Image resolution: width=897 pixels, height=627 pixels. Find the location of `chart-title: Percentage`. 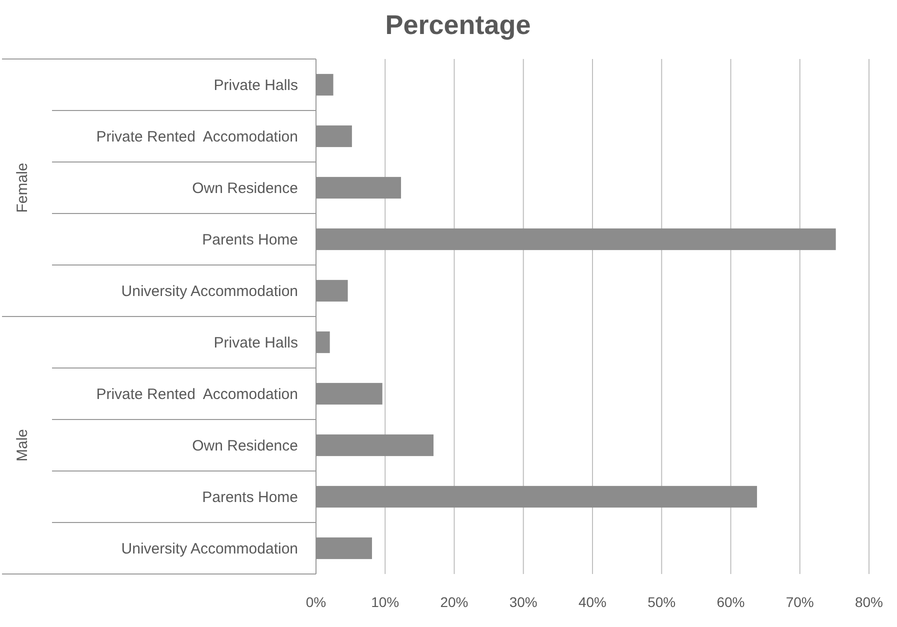

chart-title: Percentage is located at coordinates (458, 25).